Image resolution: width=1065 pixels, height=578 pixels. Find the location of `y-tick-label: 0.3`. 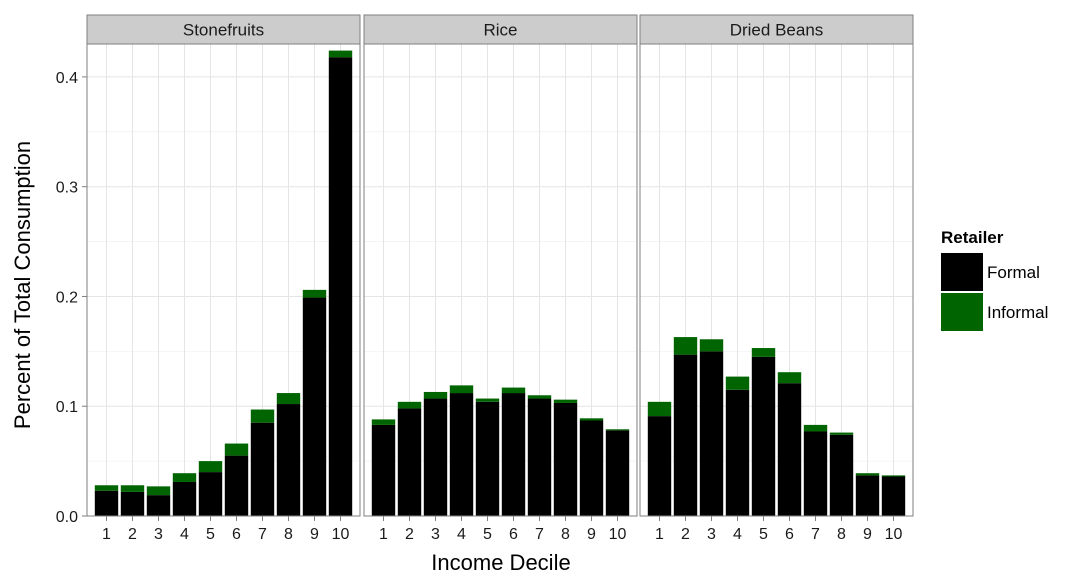

y-tick-label: 0.3 is located at coordinates (67, 188).